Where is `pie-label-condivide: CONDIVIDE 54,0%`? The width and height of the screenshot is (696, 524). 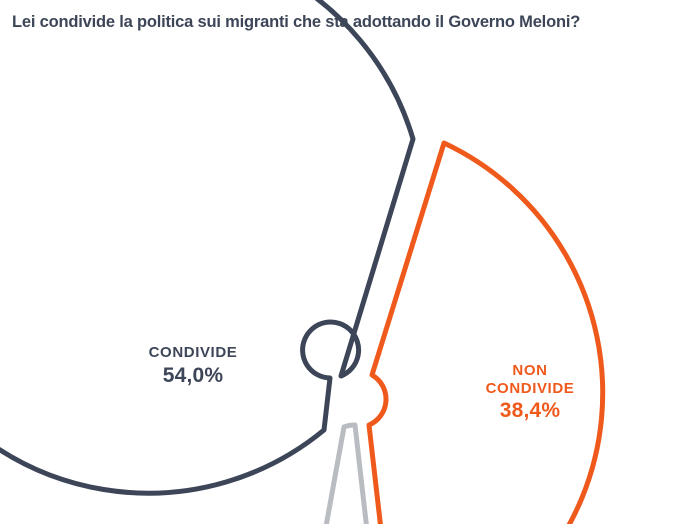
pie-label-condivide: CONDIVIDE 54,0% is located at coordinates (193, 366).